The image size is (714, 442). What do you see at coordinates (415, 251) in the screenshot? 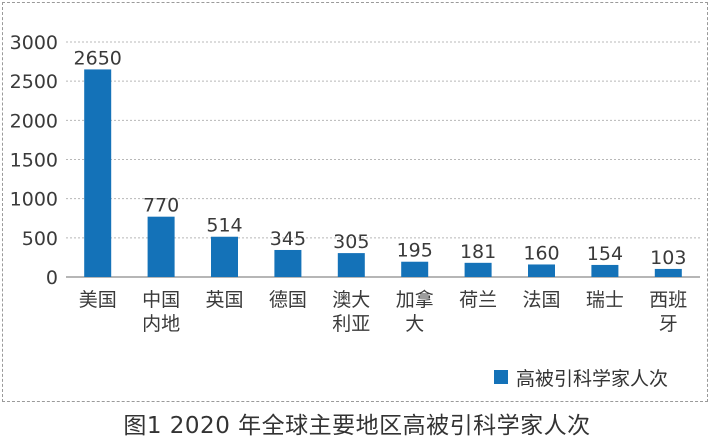
I see `data-label: 195` at bounding box center [415, 251].